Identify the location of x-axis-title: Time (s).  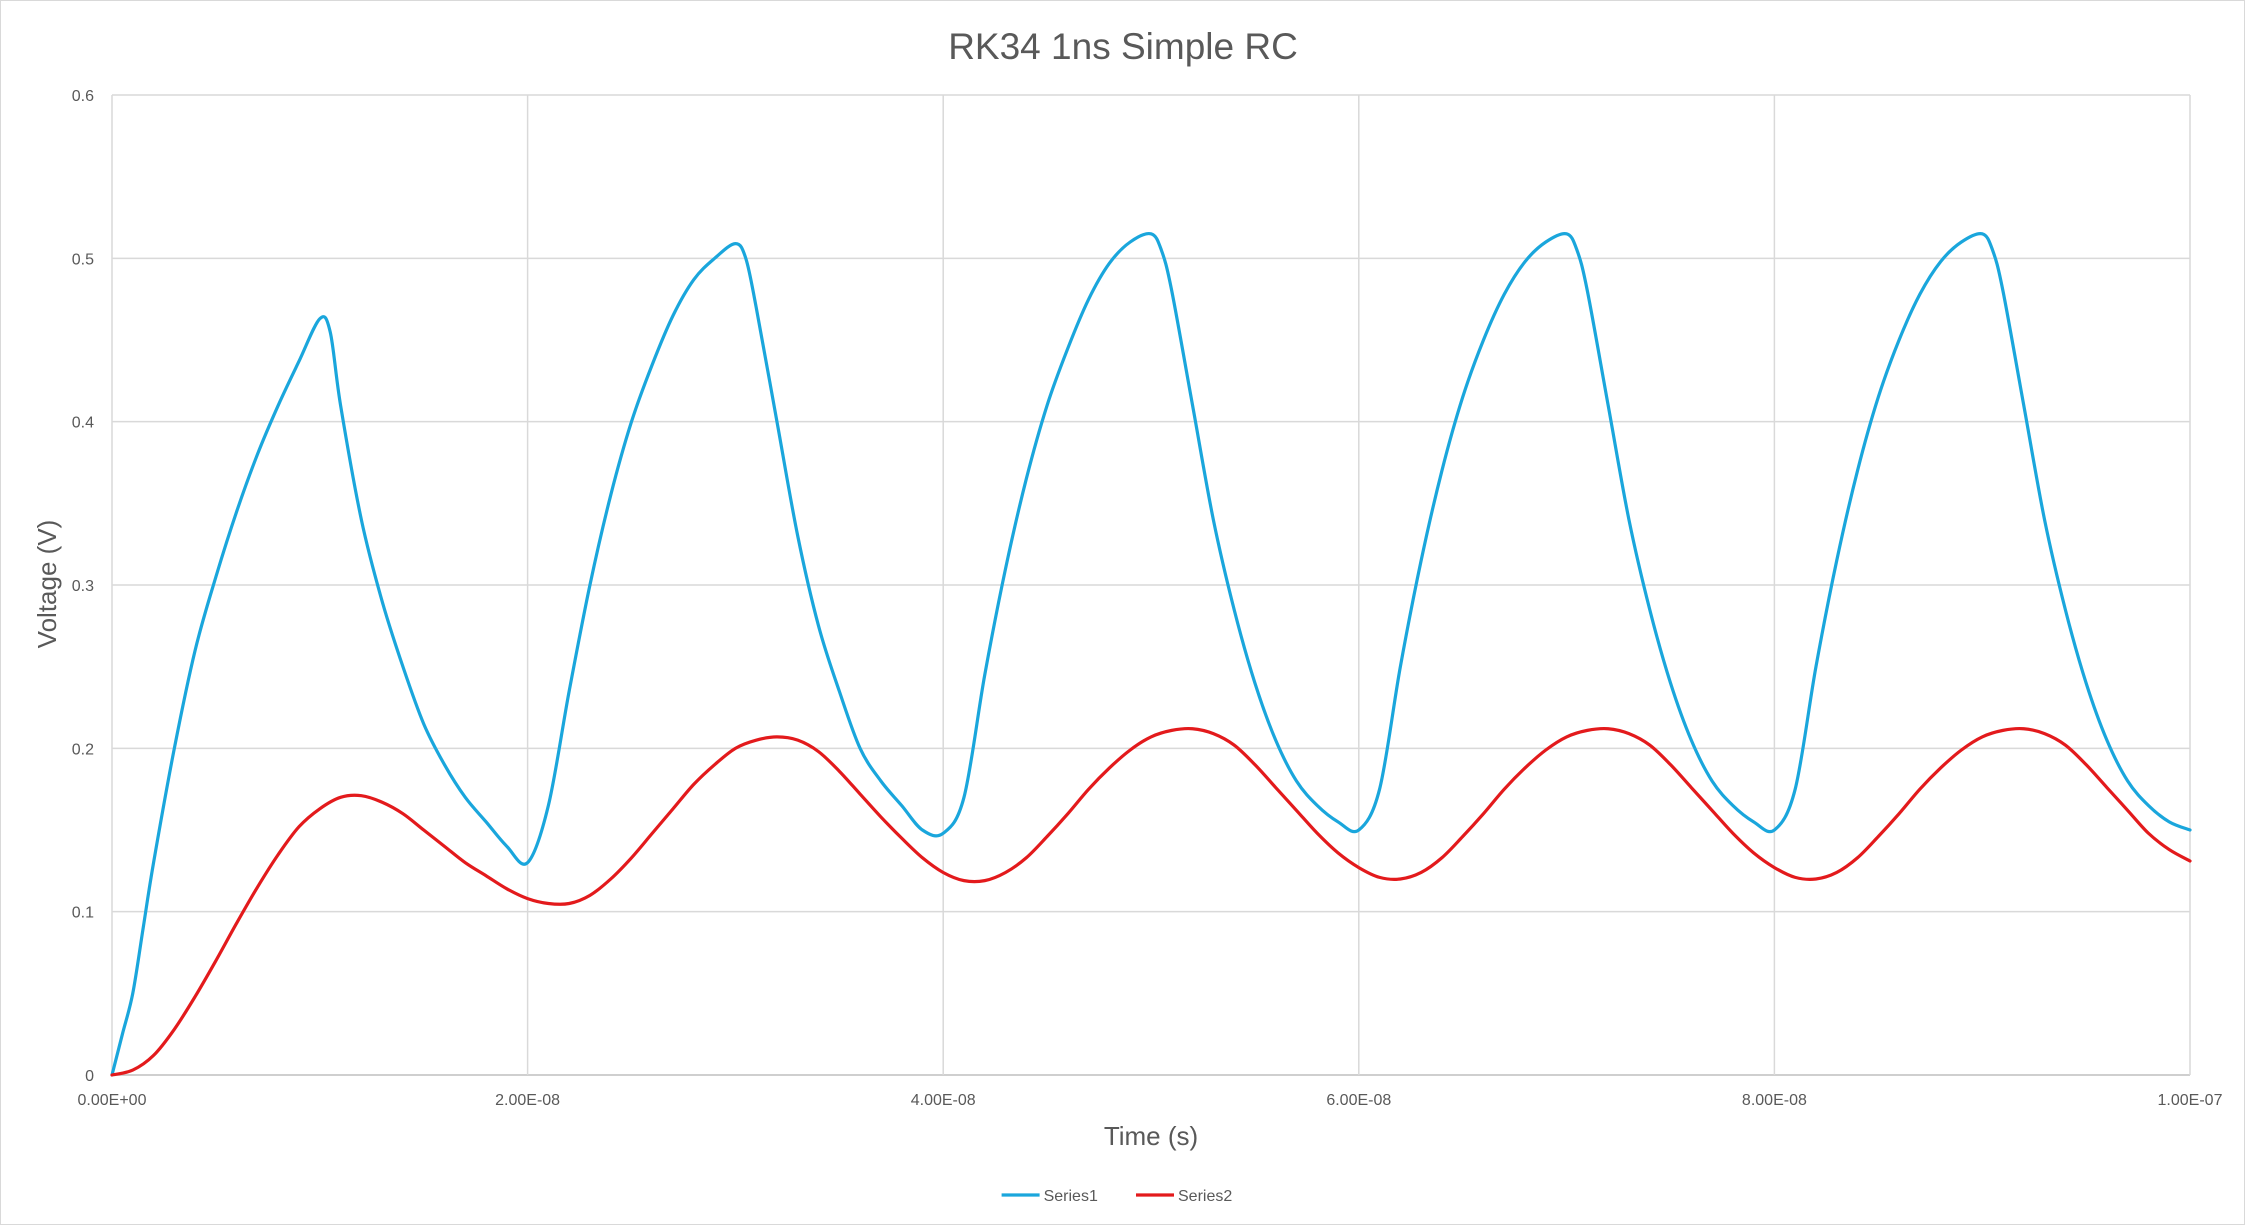
(1151, 1136).